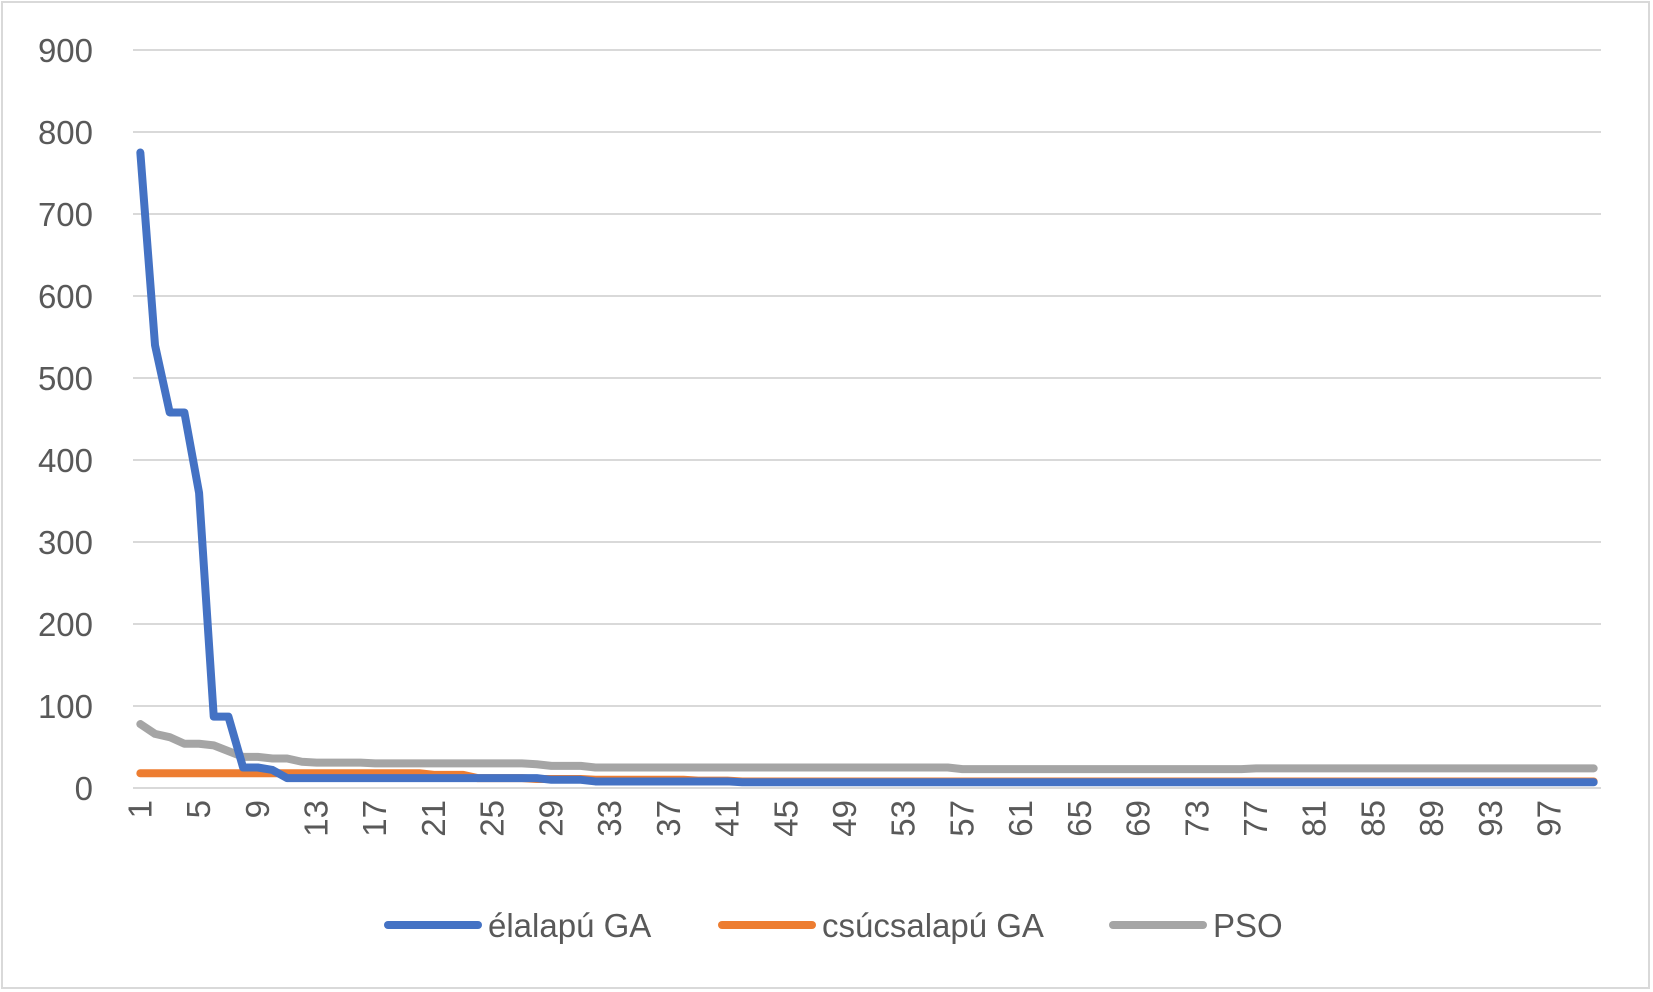 The height and width of the screenshot is (992, 1653). I want to click on legend: élalapú GA csúcsalapú GA PSO, so click(833, 925).